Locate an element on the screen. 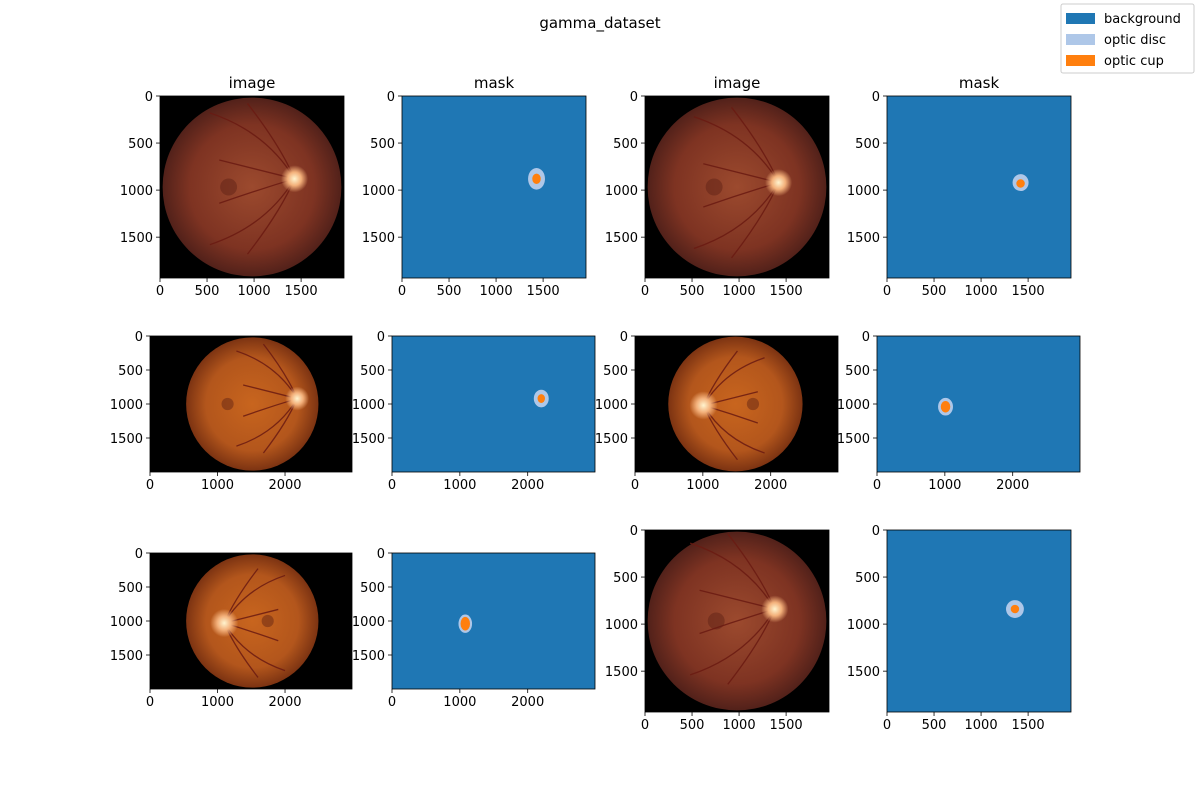 This screenshot has width=1200, height=800. panel-9-image: 0 1000 2000 0 500 1000 1500 is located at coordinates (231, 628).